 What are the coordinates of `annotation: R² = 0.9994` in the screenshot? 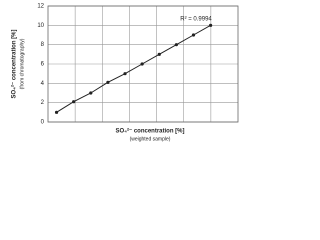 It's located at (196, 20).